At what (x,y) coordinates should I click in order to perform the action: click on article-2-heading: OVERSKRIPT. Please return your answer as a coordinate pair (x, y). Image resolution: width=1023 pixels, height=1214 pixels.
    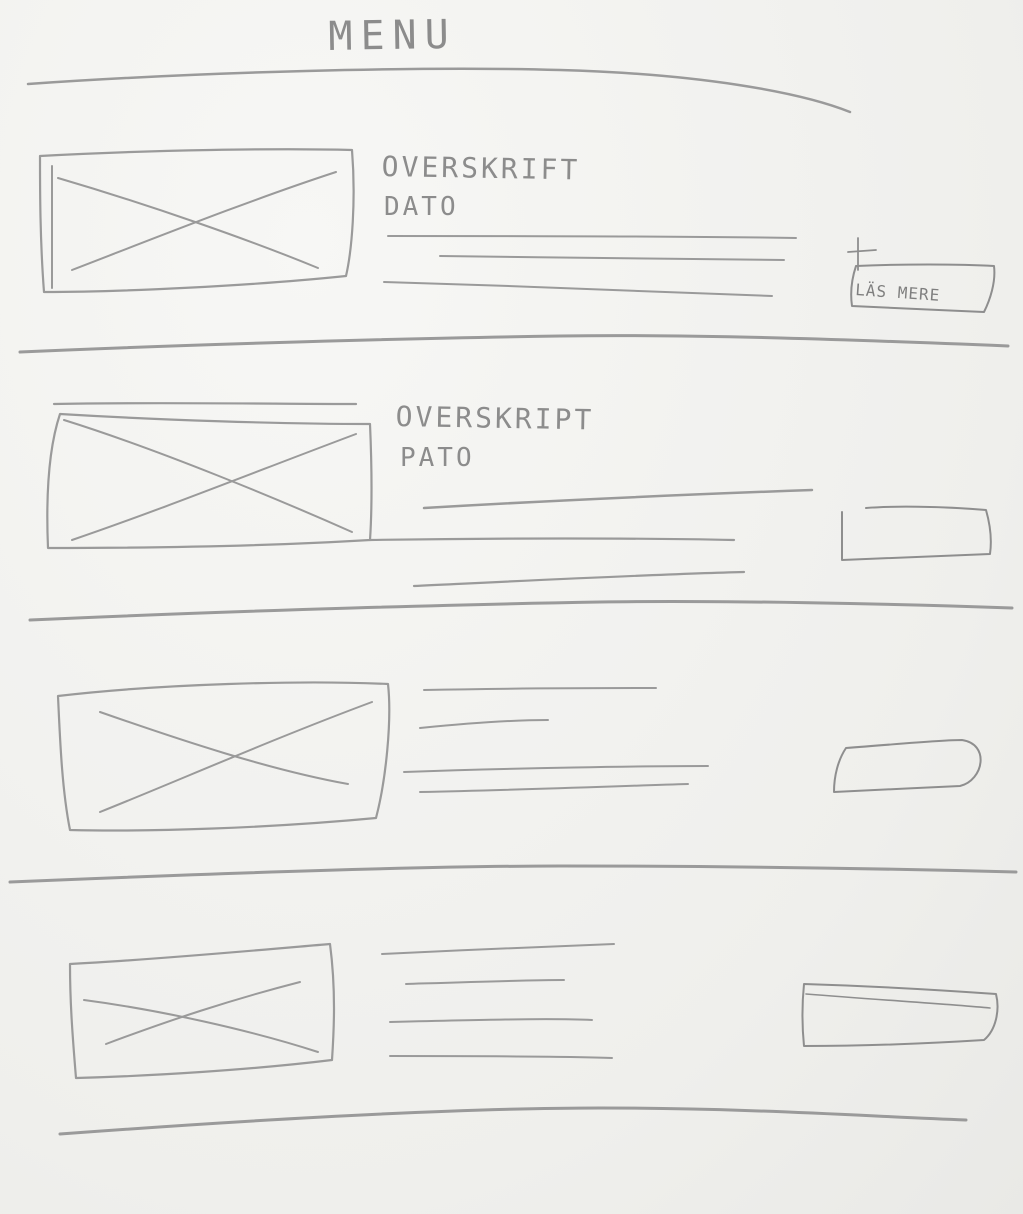
    Looking at the image, I should click on (495, 418).